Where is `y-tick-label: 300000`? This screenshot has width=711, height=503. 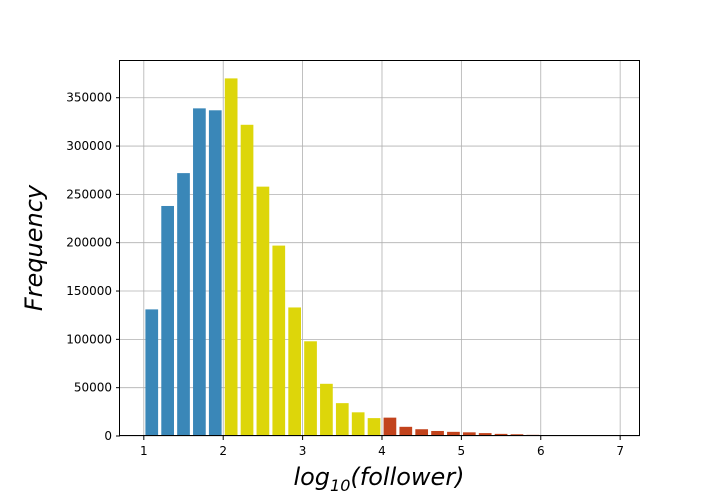
y-tick-label: 300000 is located at coordinates (89, 146).